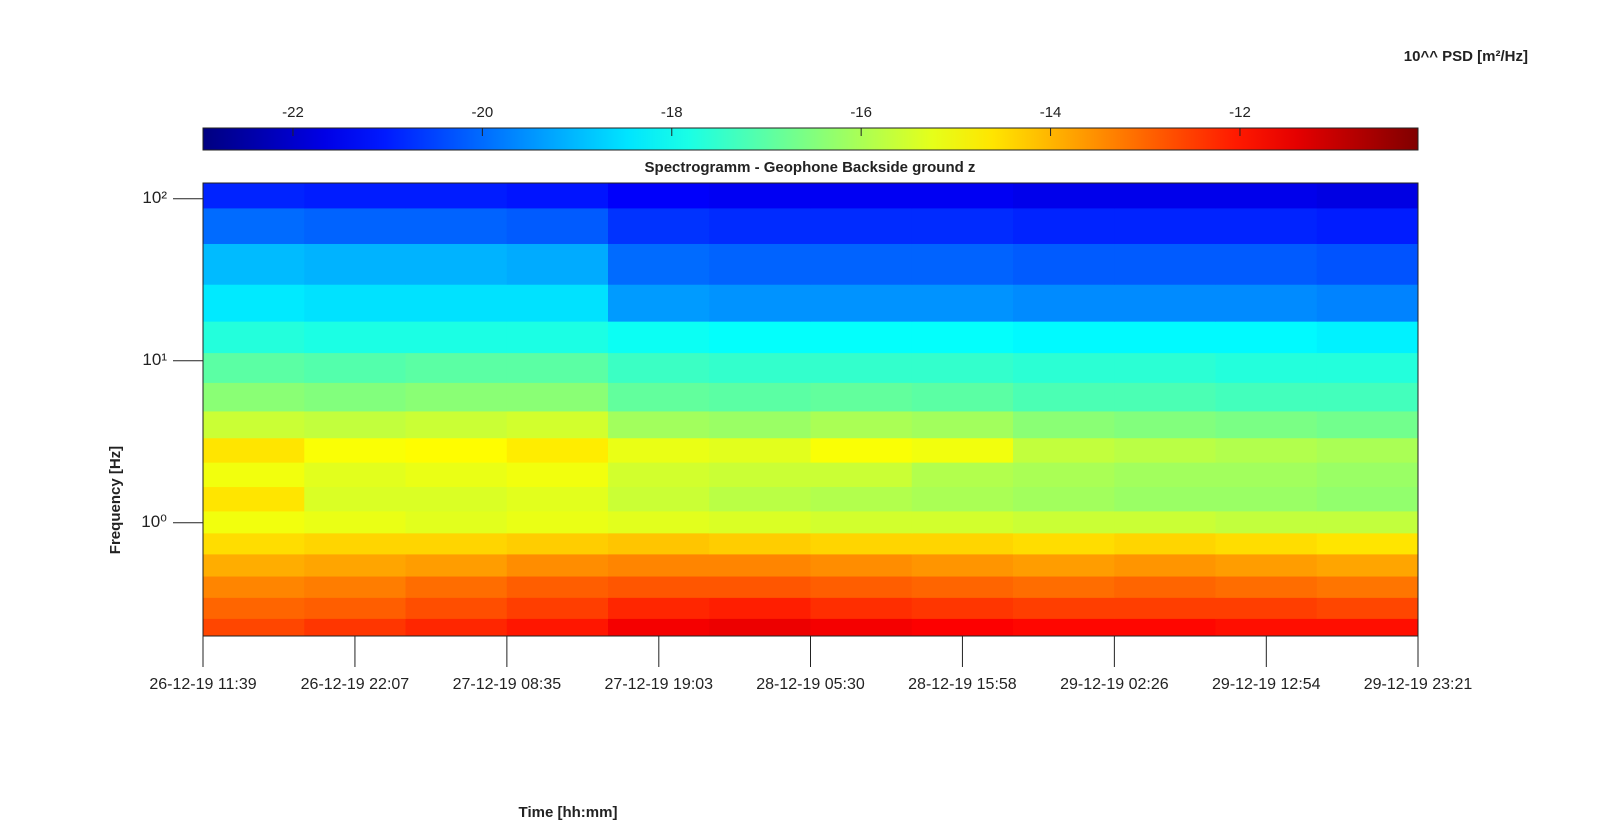  I want to click on y-axis-label: Frequency [Hz], so click(115, 500).